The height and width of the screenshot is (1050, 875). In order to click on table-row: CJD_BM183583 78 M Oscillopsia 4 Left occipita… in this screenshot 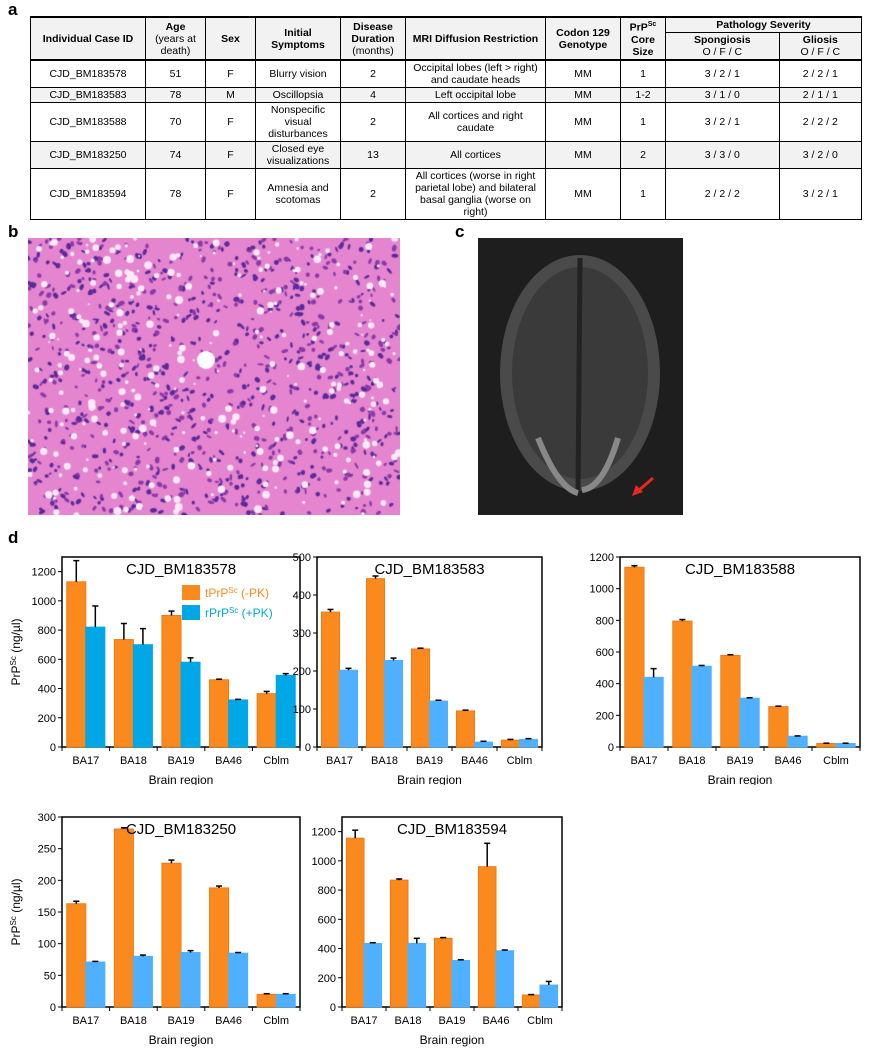, I will do `click(446, 95)`.